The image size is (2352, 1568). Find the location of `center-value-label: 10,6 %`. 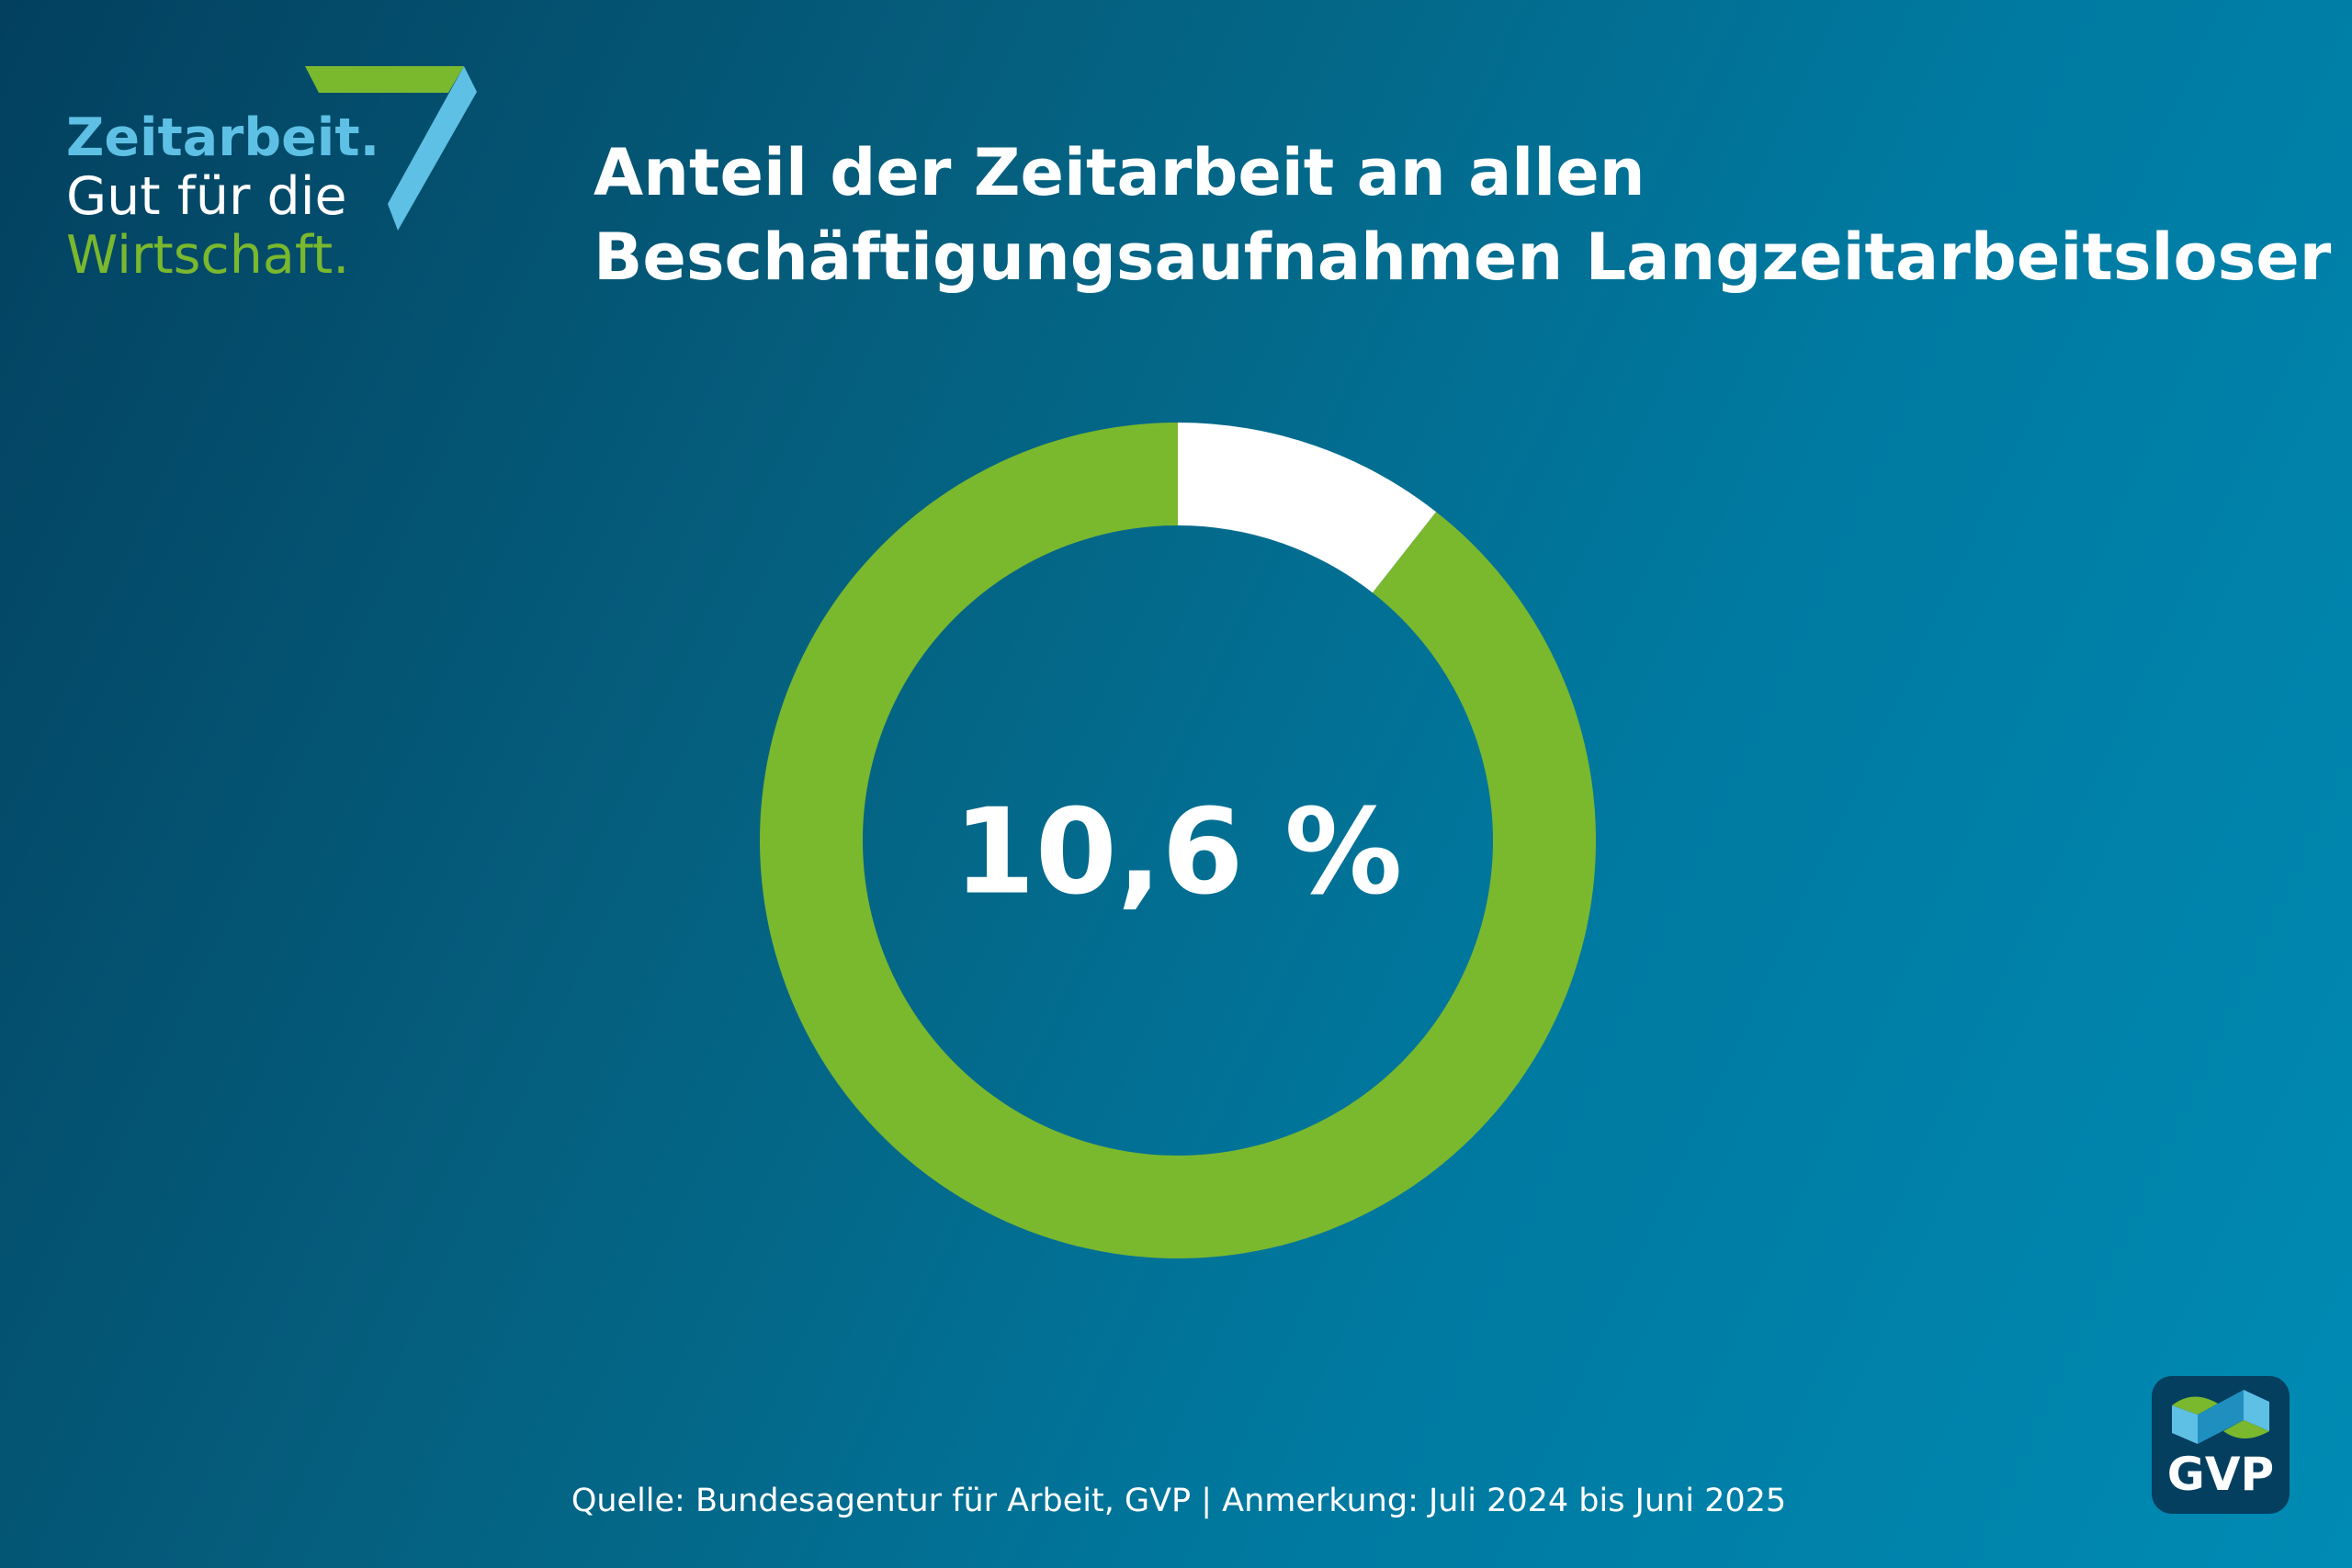

center-value-label: 10,6 % is located at coordinates (1178, 853).